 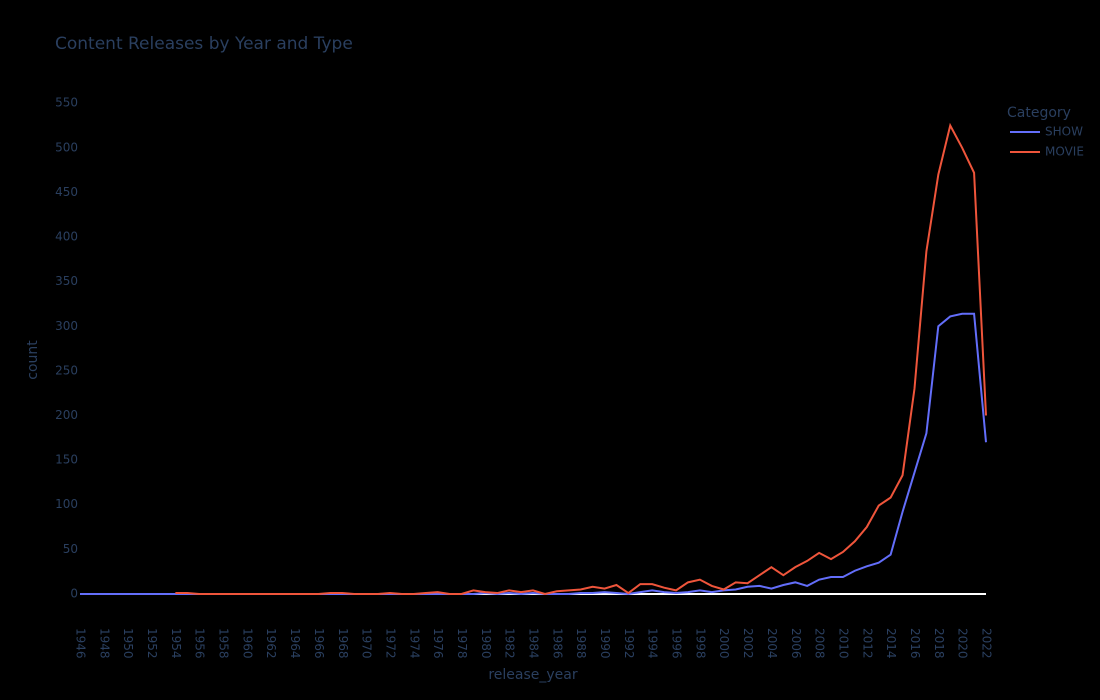 I want to click on x-tick-label: 2014, so click(x=891, y=643).